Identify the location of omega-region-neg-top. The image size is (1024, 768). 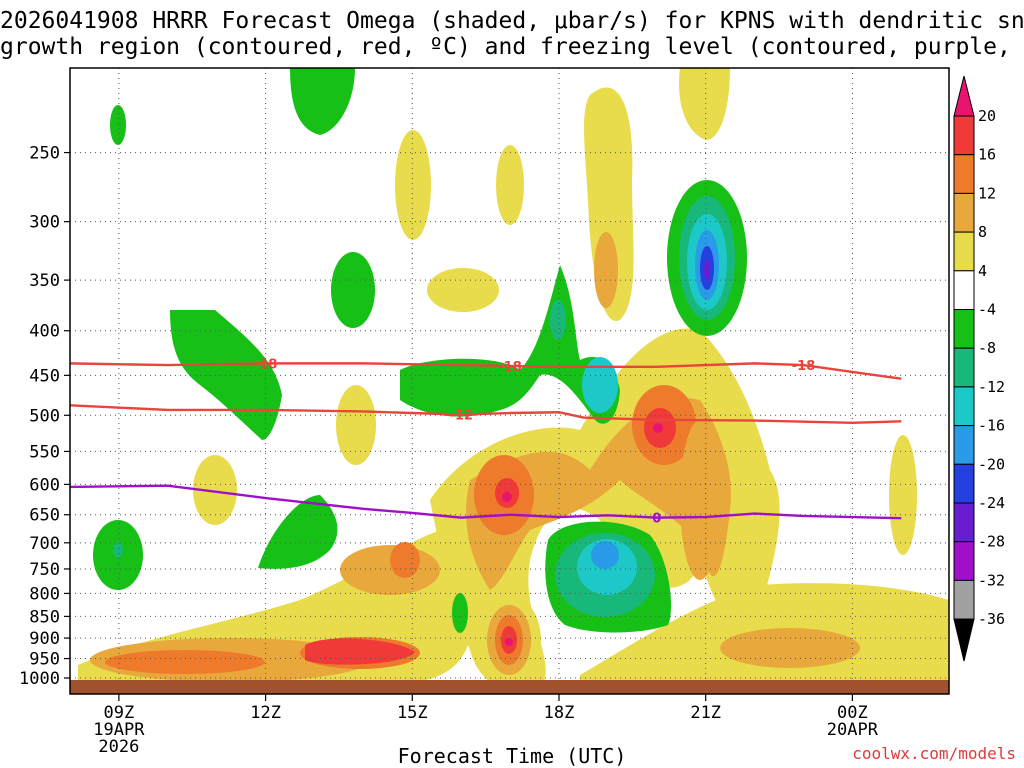
(322, 101).